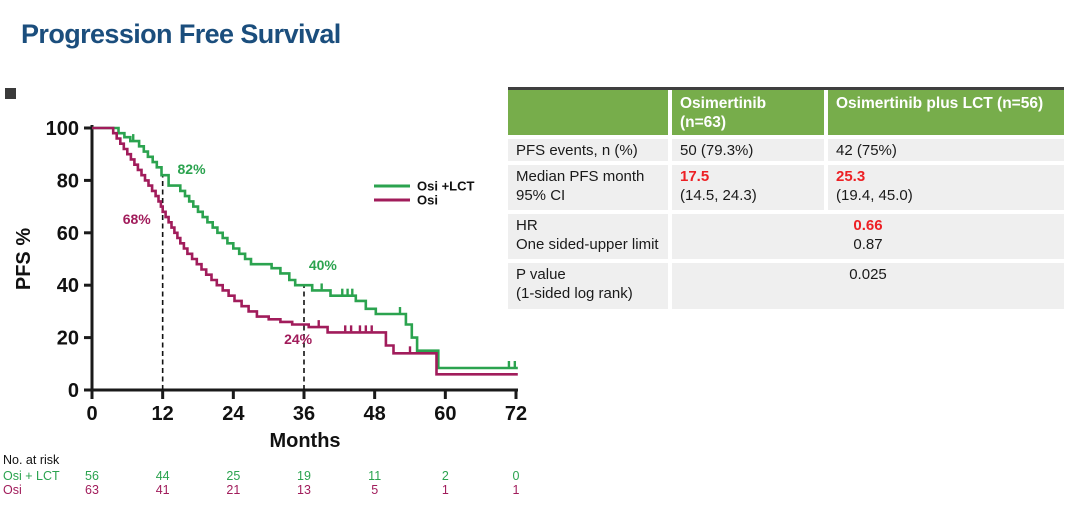 Image resolution: width=1080 pixels, height=528 pixels. Describe the element at coordinates (946, 187) in the screenshot. I see `stats-median-osi-lct: 25.3 (19.4, 45.0)` at that location.